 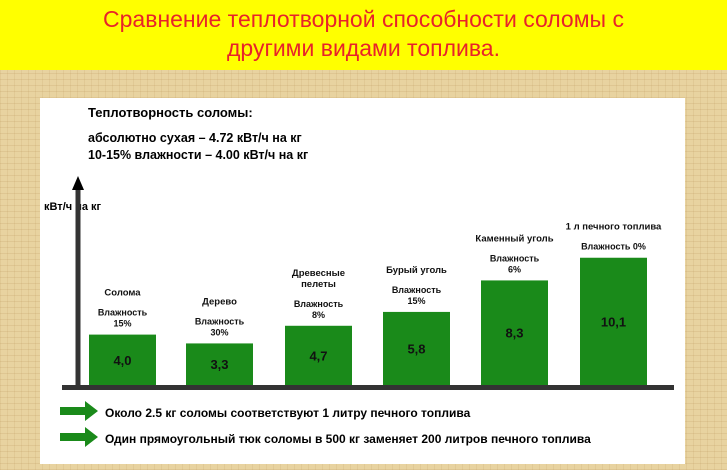 What do you see at coordinates (219, 301) in the screenshot?
I see `category-label: Дерево` at bounding box center [219, 301].